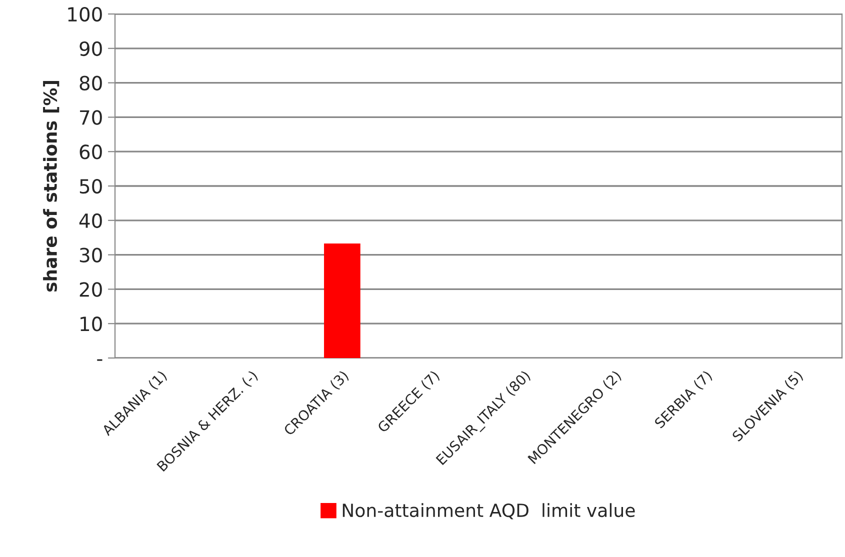  What do you see at coordinates (91, 255) in the screenshot?
I see `y-tick-label: 30` at bounding box center [91, 255].